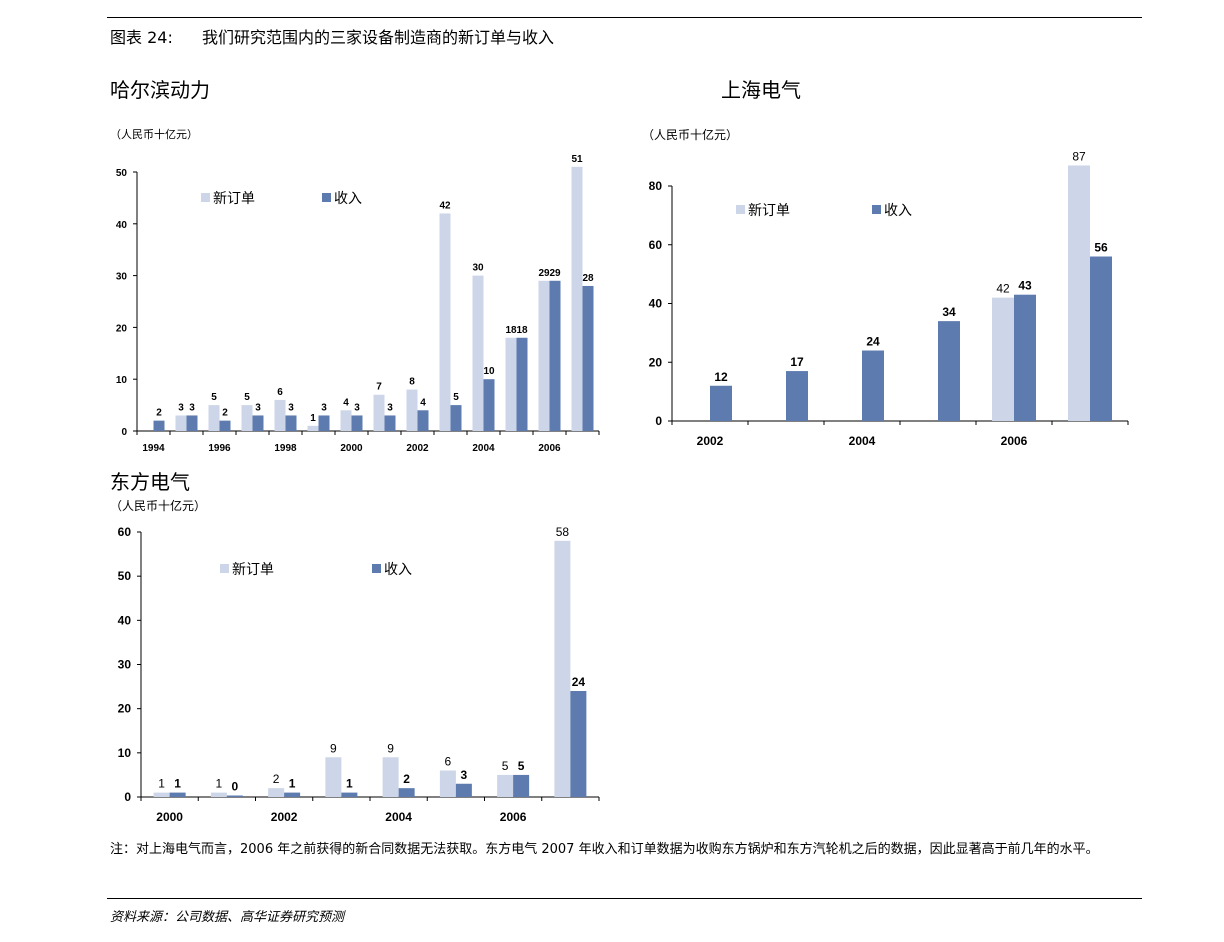 The image size is (1224, 942). Describe the element at coordinates (219, 784) in the screenshot. I see `new-orders-value-label-2001: 1` at that location.